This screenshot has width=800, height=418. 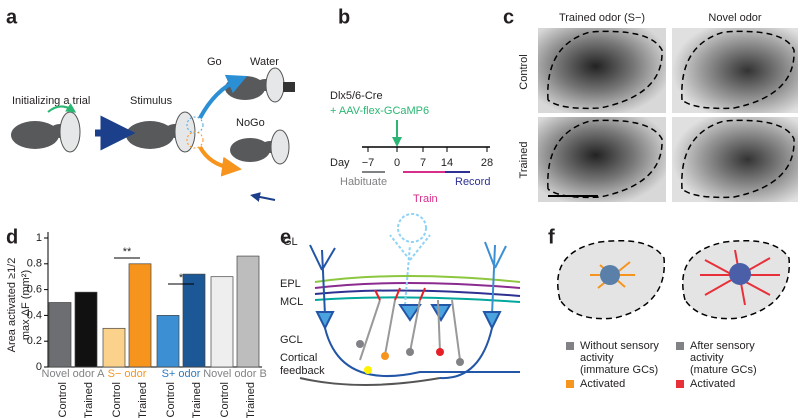 I want to click on legend-label: Without sensory, so click(x=619, y=346).